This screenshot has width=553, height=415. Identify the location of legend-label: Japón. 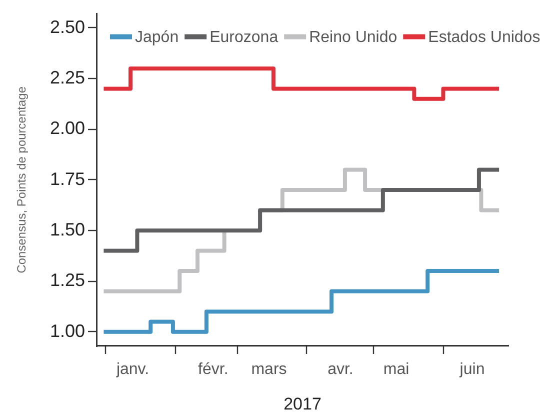
(157, 37).